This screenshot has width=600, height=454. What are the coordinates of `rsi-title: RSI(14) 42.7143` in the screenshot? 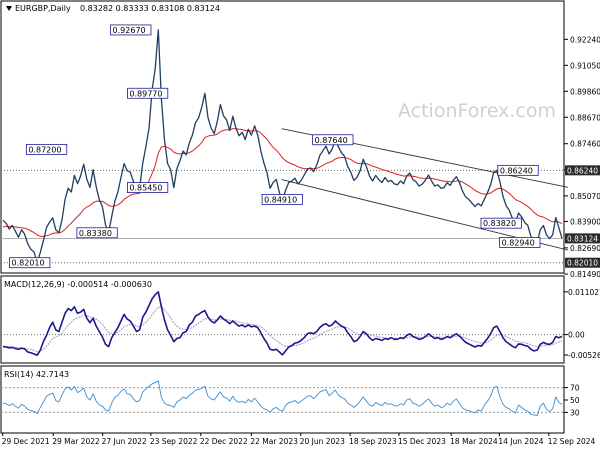 It's located at (36, 374).